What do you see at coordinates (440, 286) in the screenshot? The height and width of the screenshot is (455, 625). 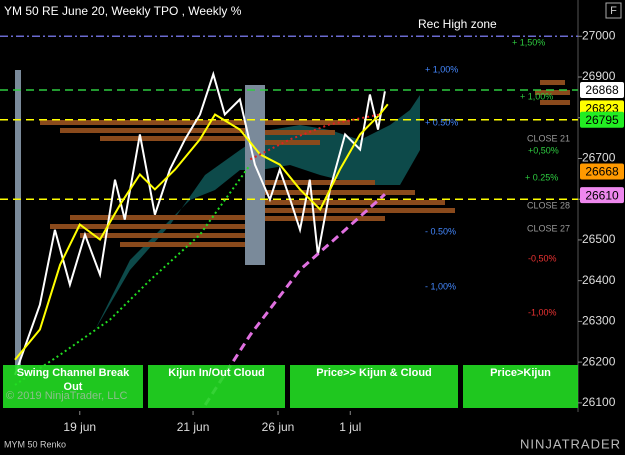 I see `annotation: - 1,00%` at bounding box center [440, 286].